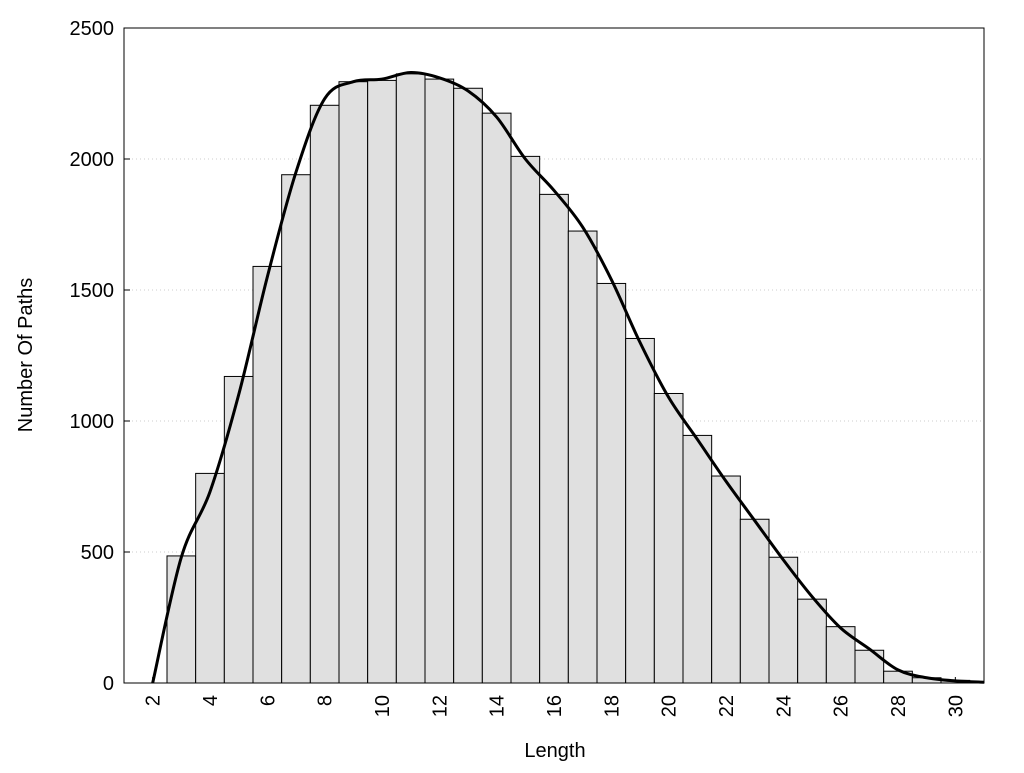 The width and height of the screenshot is (1024, 773). I want to click on x-tick-label: 16, so click(555, 706).